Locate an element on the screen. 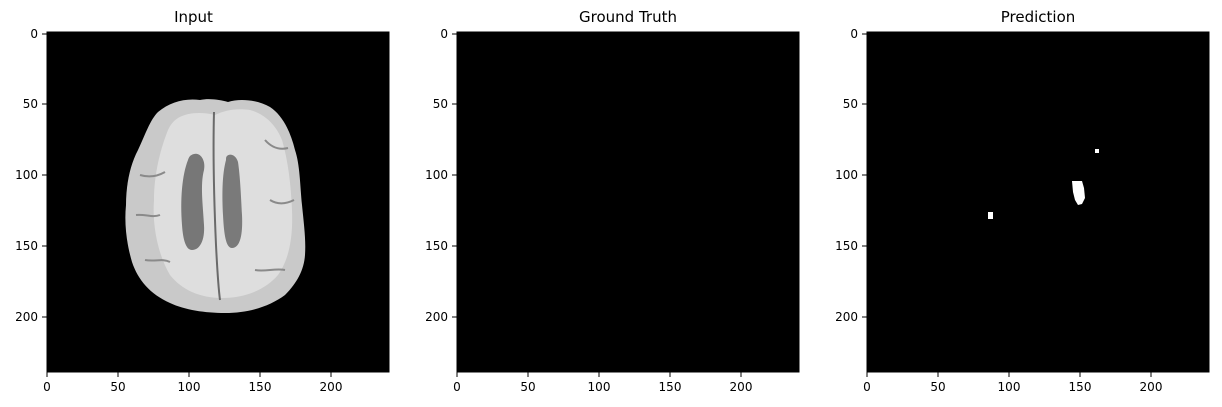 This screenshot has width=1222, height=407. panel-title-prediction: Prediction is located at coordinates (1038, 17).